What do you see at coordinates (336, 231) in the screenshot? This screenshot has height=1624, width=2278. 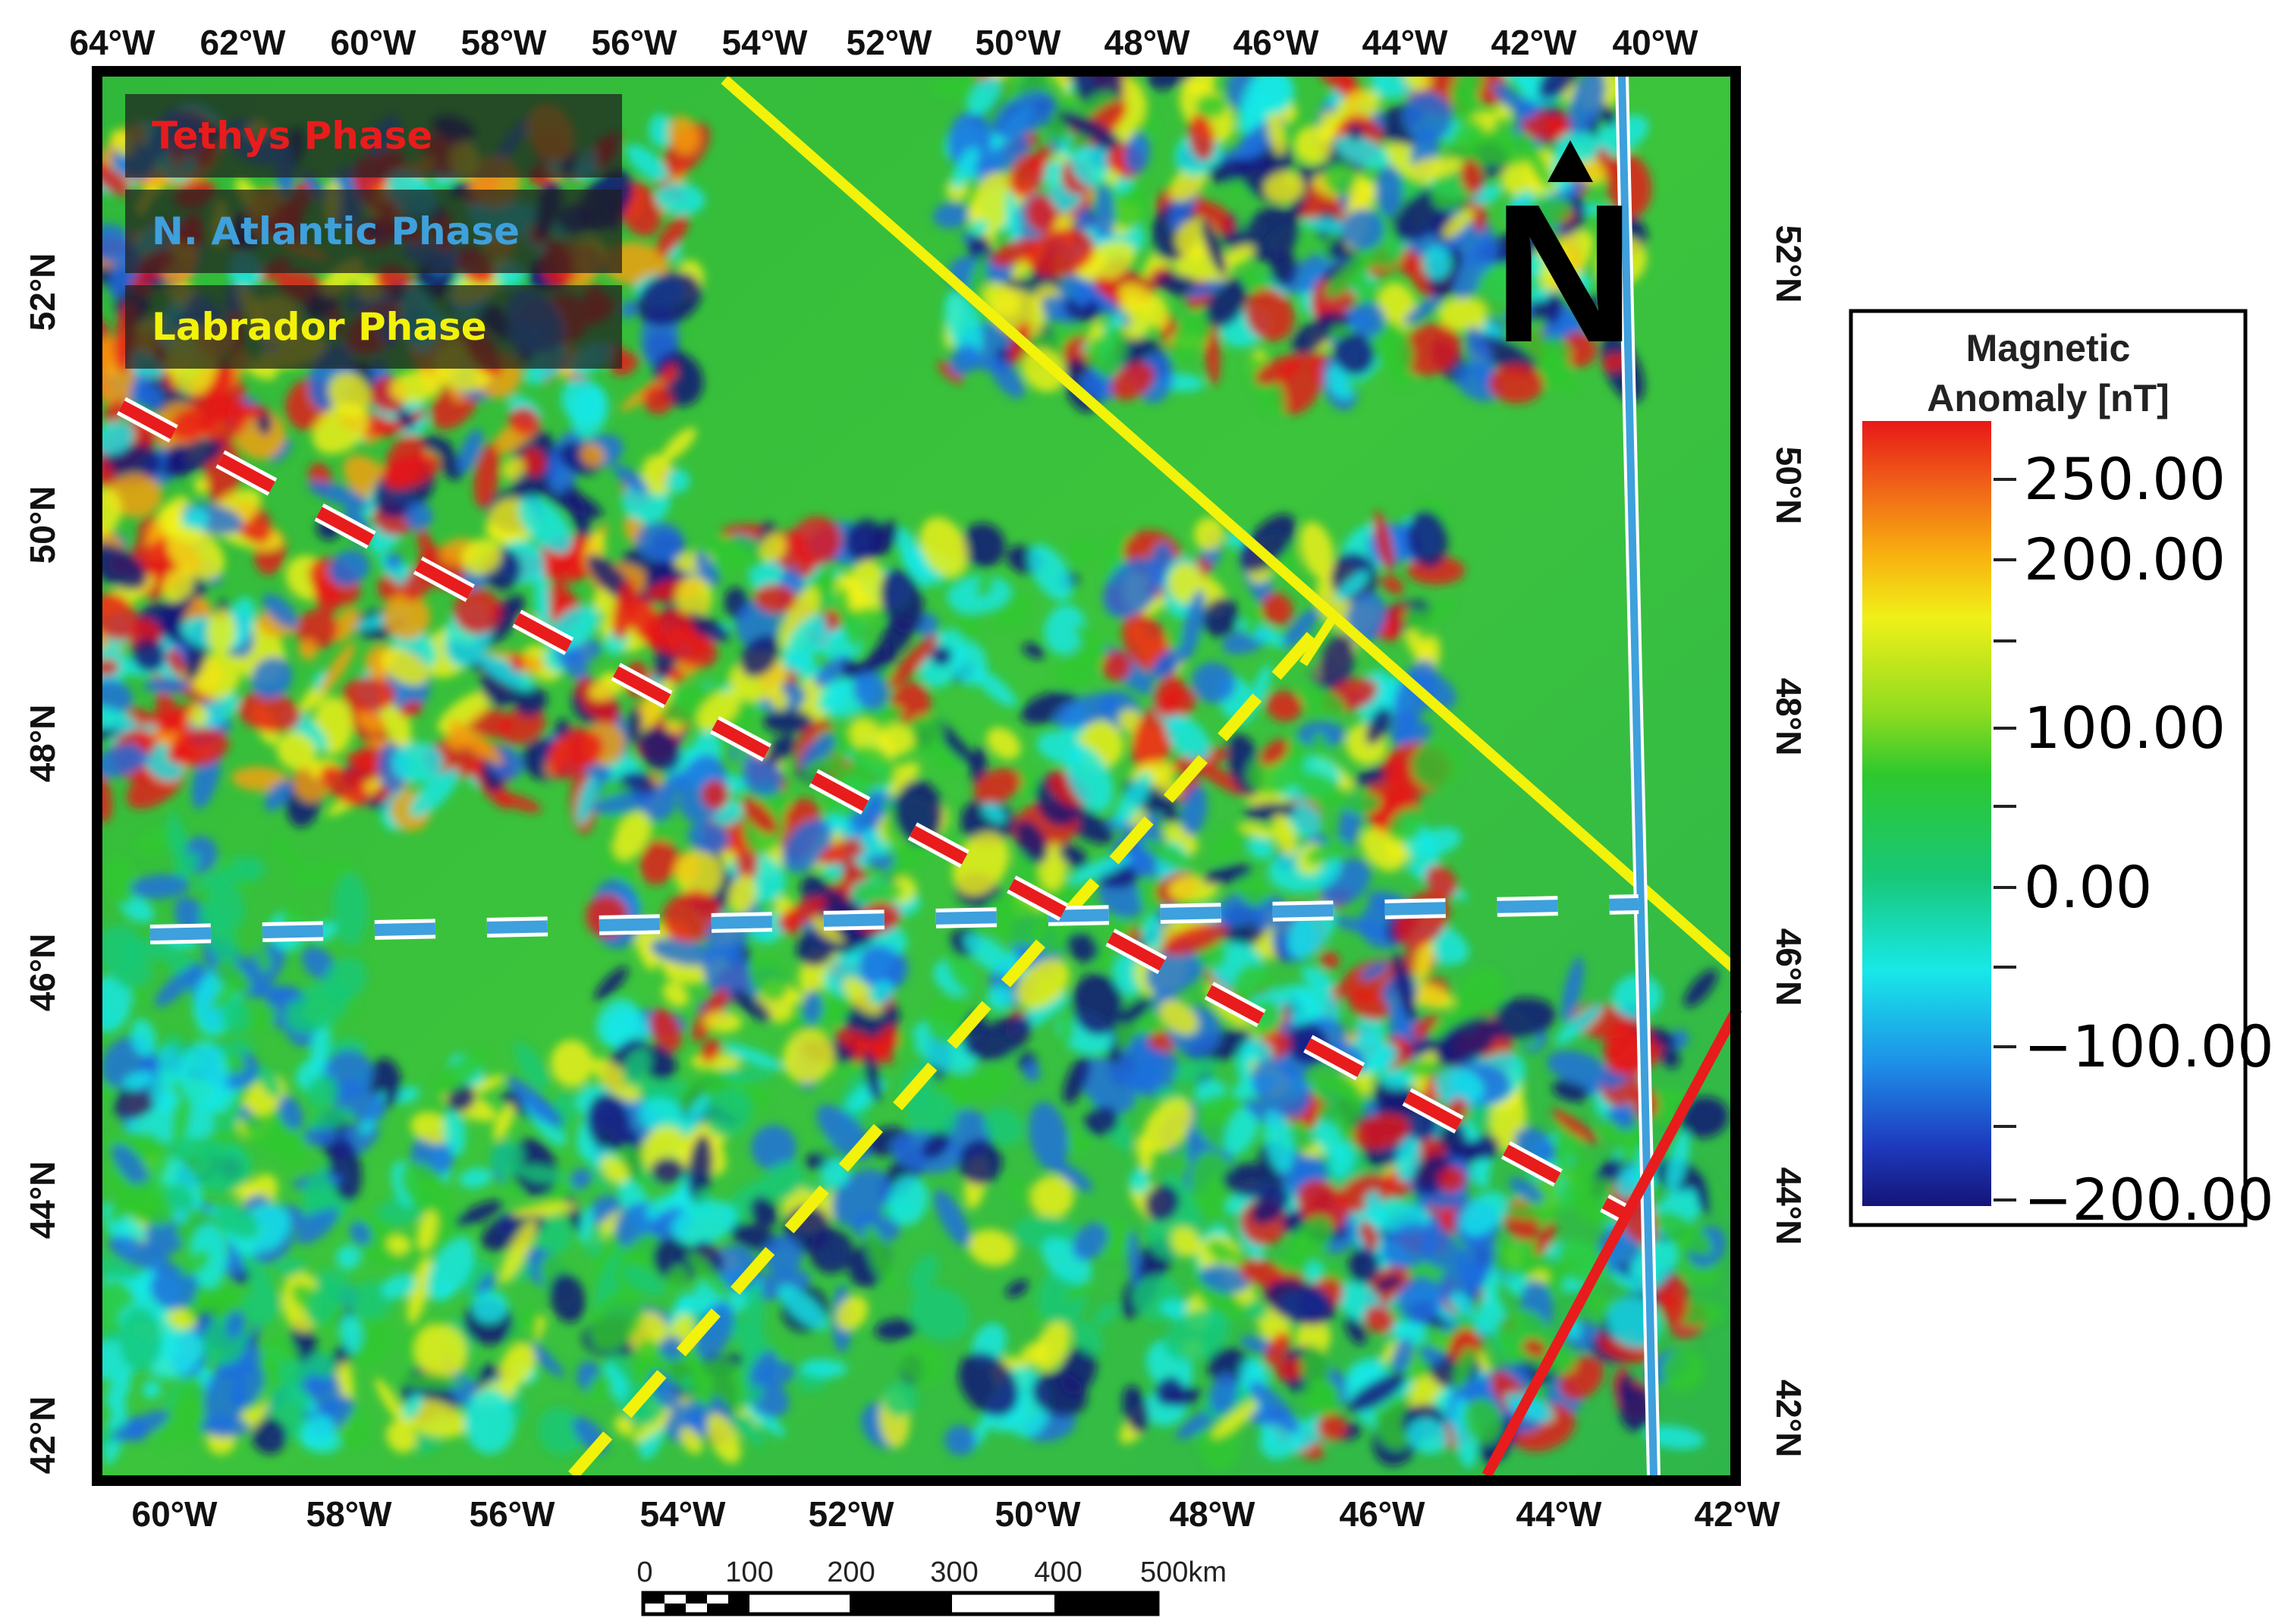 I see `n-atlantic-phase-label: N. Atlantic Phase` at bounding box center [336, 231].